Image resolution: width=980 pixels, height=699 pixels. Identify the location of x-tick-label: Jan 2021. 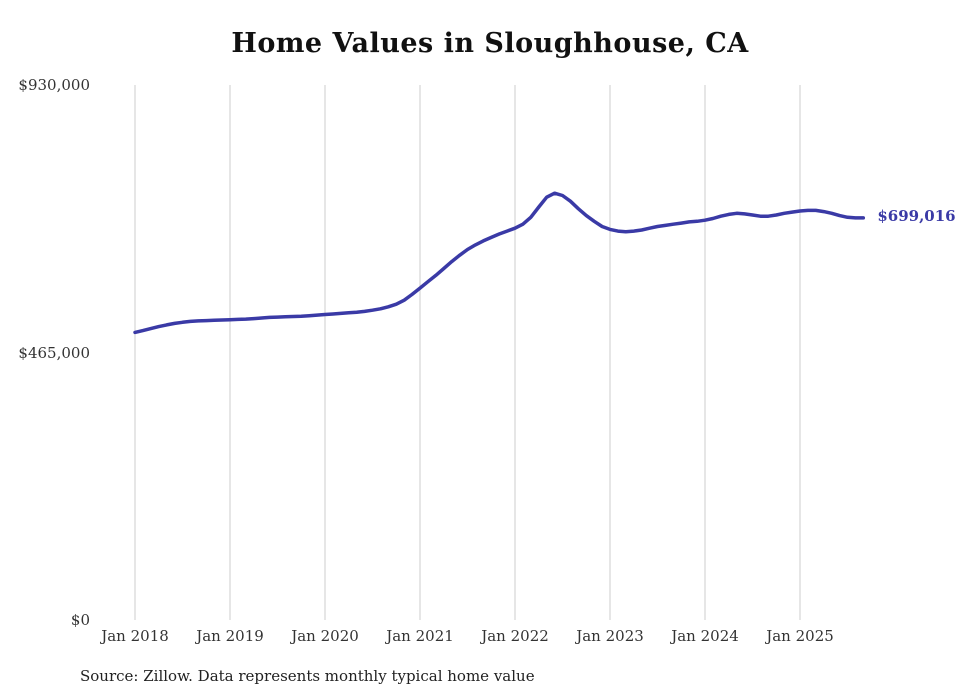
(420, 636).